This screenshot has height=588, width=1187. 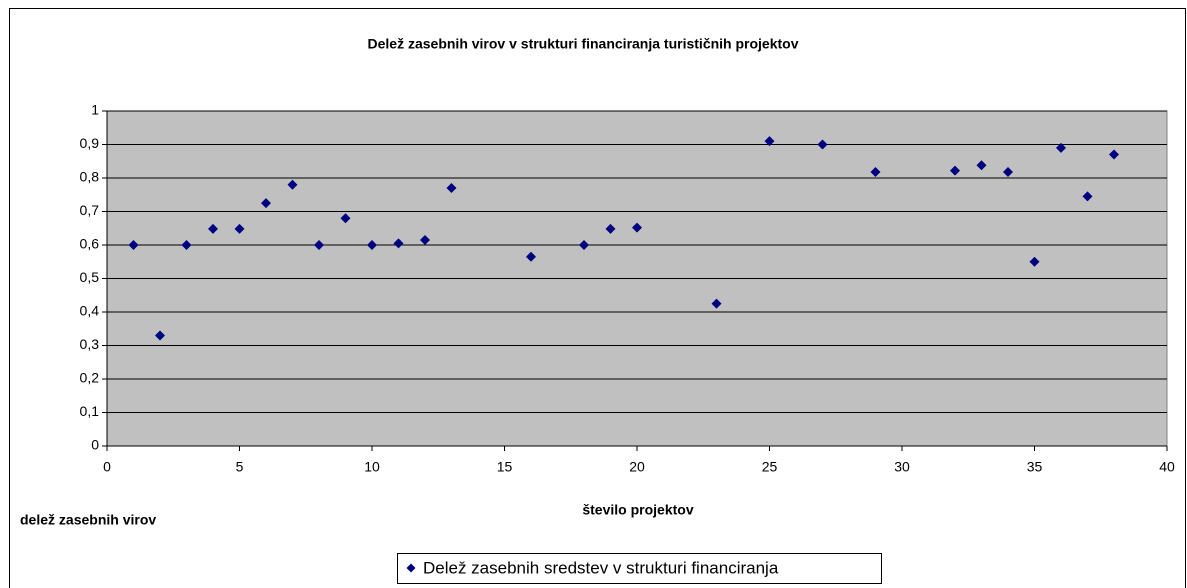 What do you see at coordinates (411, 568) in the screenshot?
I see `legend-marker` at bounding box center [411, 568].